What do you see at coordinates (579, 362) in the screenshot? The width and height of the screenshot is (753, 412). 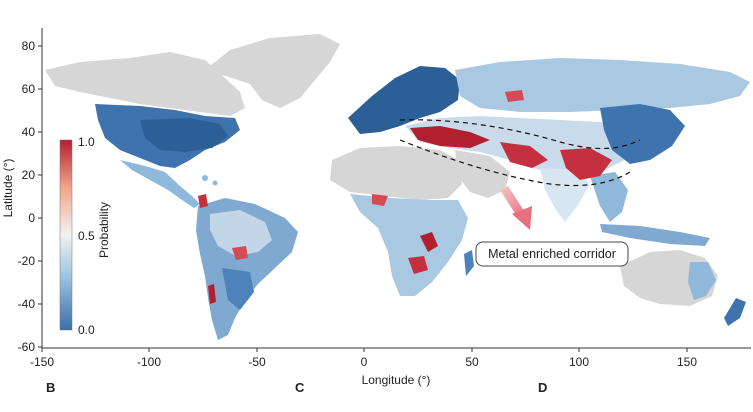 I see `x-tick-label: 100` at bounding box center [579, 362].